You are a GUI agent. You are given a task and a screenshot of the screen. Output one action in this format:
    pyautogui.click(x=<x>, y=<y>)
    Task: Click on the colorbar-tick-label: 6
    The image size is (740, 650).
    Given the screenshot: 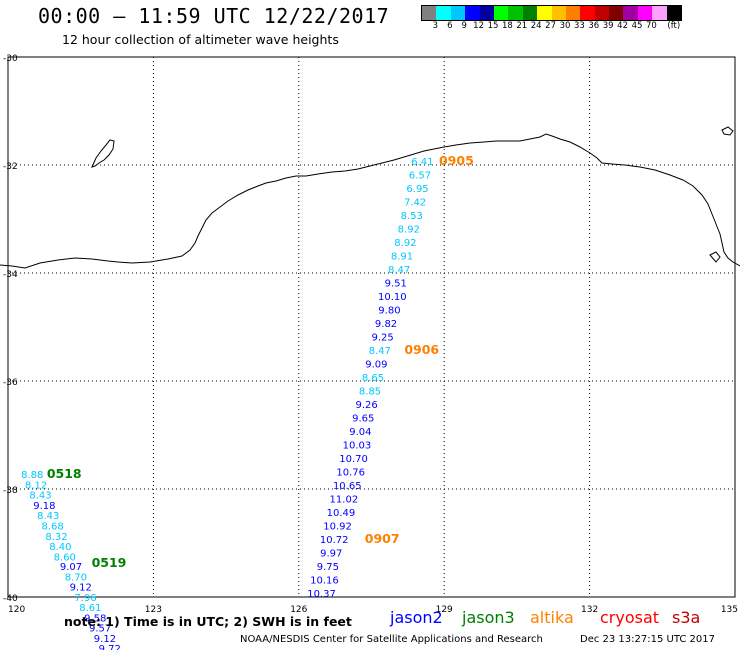 What is the action you would take?
    pyautogui.click(x=450, y=26)
    